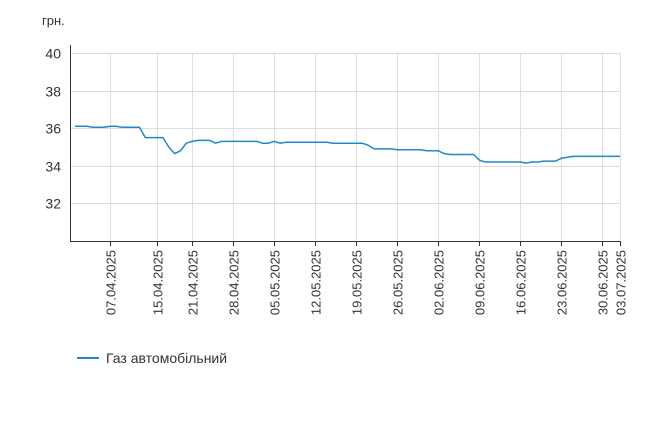 The height and width of the screenshot is (425, 668). What do you see at coordinates (398, 282) in the screenshot?
I see `x-tick-label: 26.05.2025` at bounding box center [398, 282].